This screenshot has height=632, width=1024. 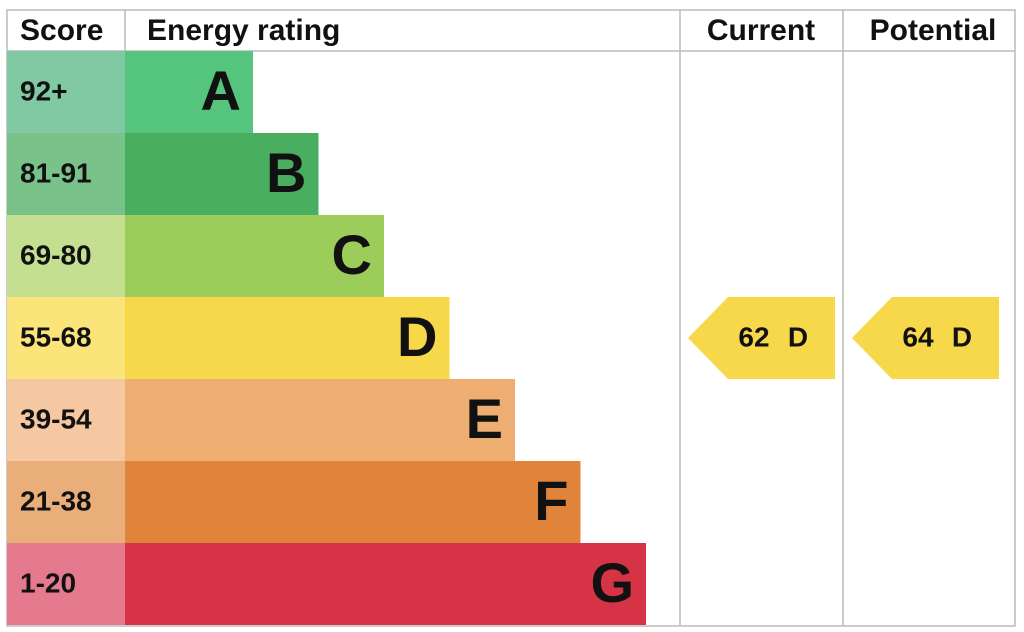 What do you see at coordinates (612, 582) in the screenshot?
I see `band-letter: G` at bounding box center [612, 582].